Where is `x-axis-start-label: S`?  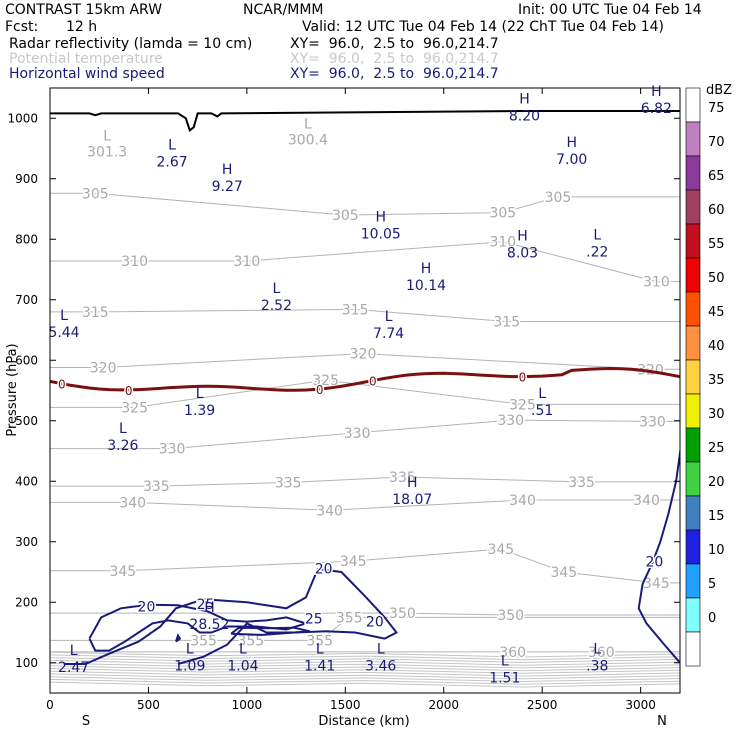
x-axis-start-label: S is located at coordinates (86, 721).